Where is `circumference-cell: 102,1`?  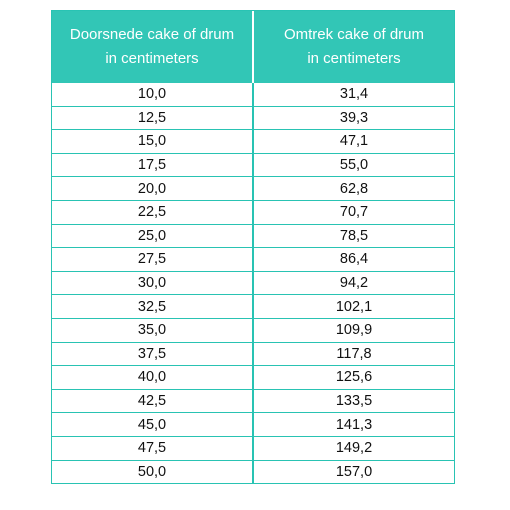
circumference-cell: 102,1 is located at coordinates (353, 306).